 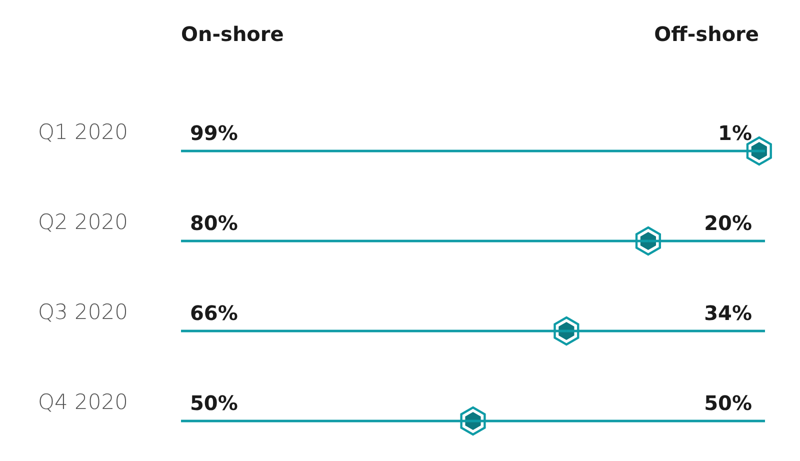 I want to click on text: On-shore, so click(x=232, y=34).